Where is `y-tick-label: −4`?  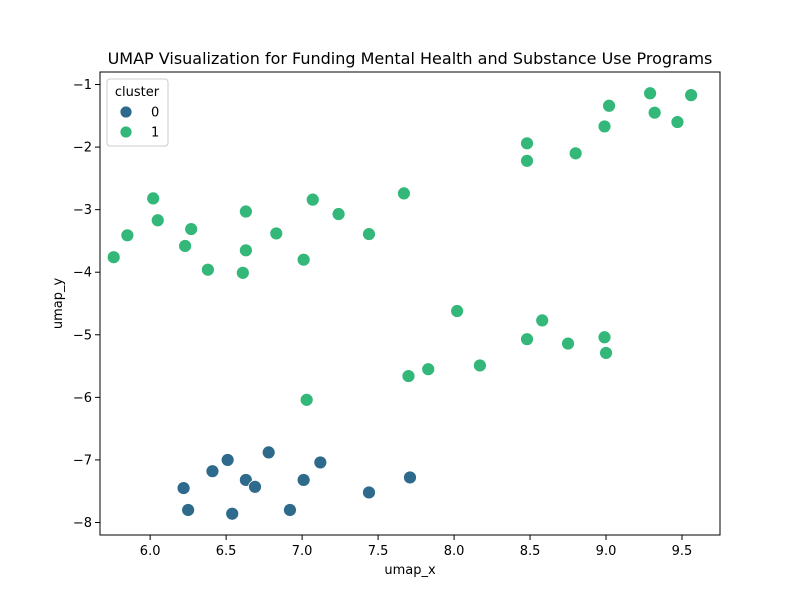 y-tick-label: −4 is located at coordinates (82, 273).